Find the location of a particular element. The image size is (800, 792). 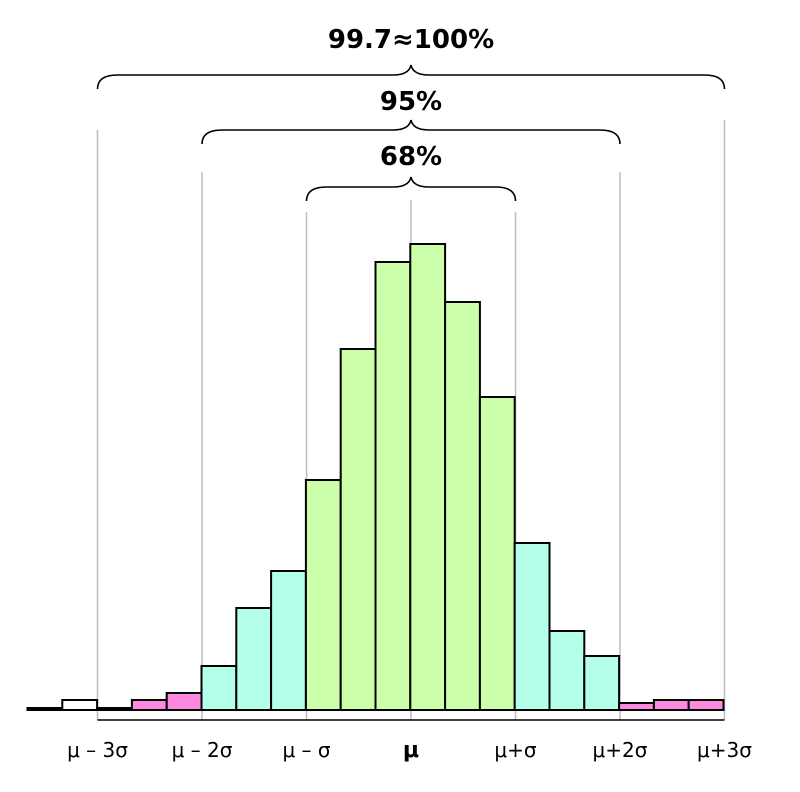

x-tick-label: μ is located at coordinates (411, 750).